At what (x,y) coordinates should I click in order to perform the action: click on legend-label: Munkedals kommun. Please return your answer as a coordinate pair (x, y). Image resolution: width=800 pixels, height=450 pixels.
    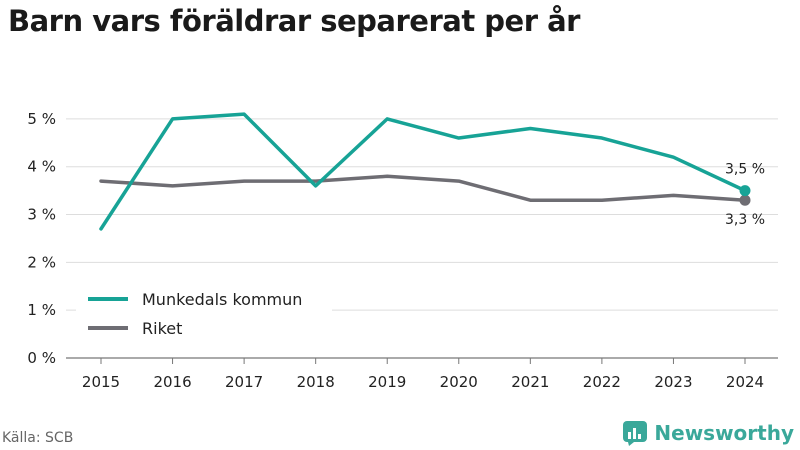
    Looking at the image, I should click on (222, 299).